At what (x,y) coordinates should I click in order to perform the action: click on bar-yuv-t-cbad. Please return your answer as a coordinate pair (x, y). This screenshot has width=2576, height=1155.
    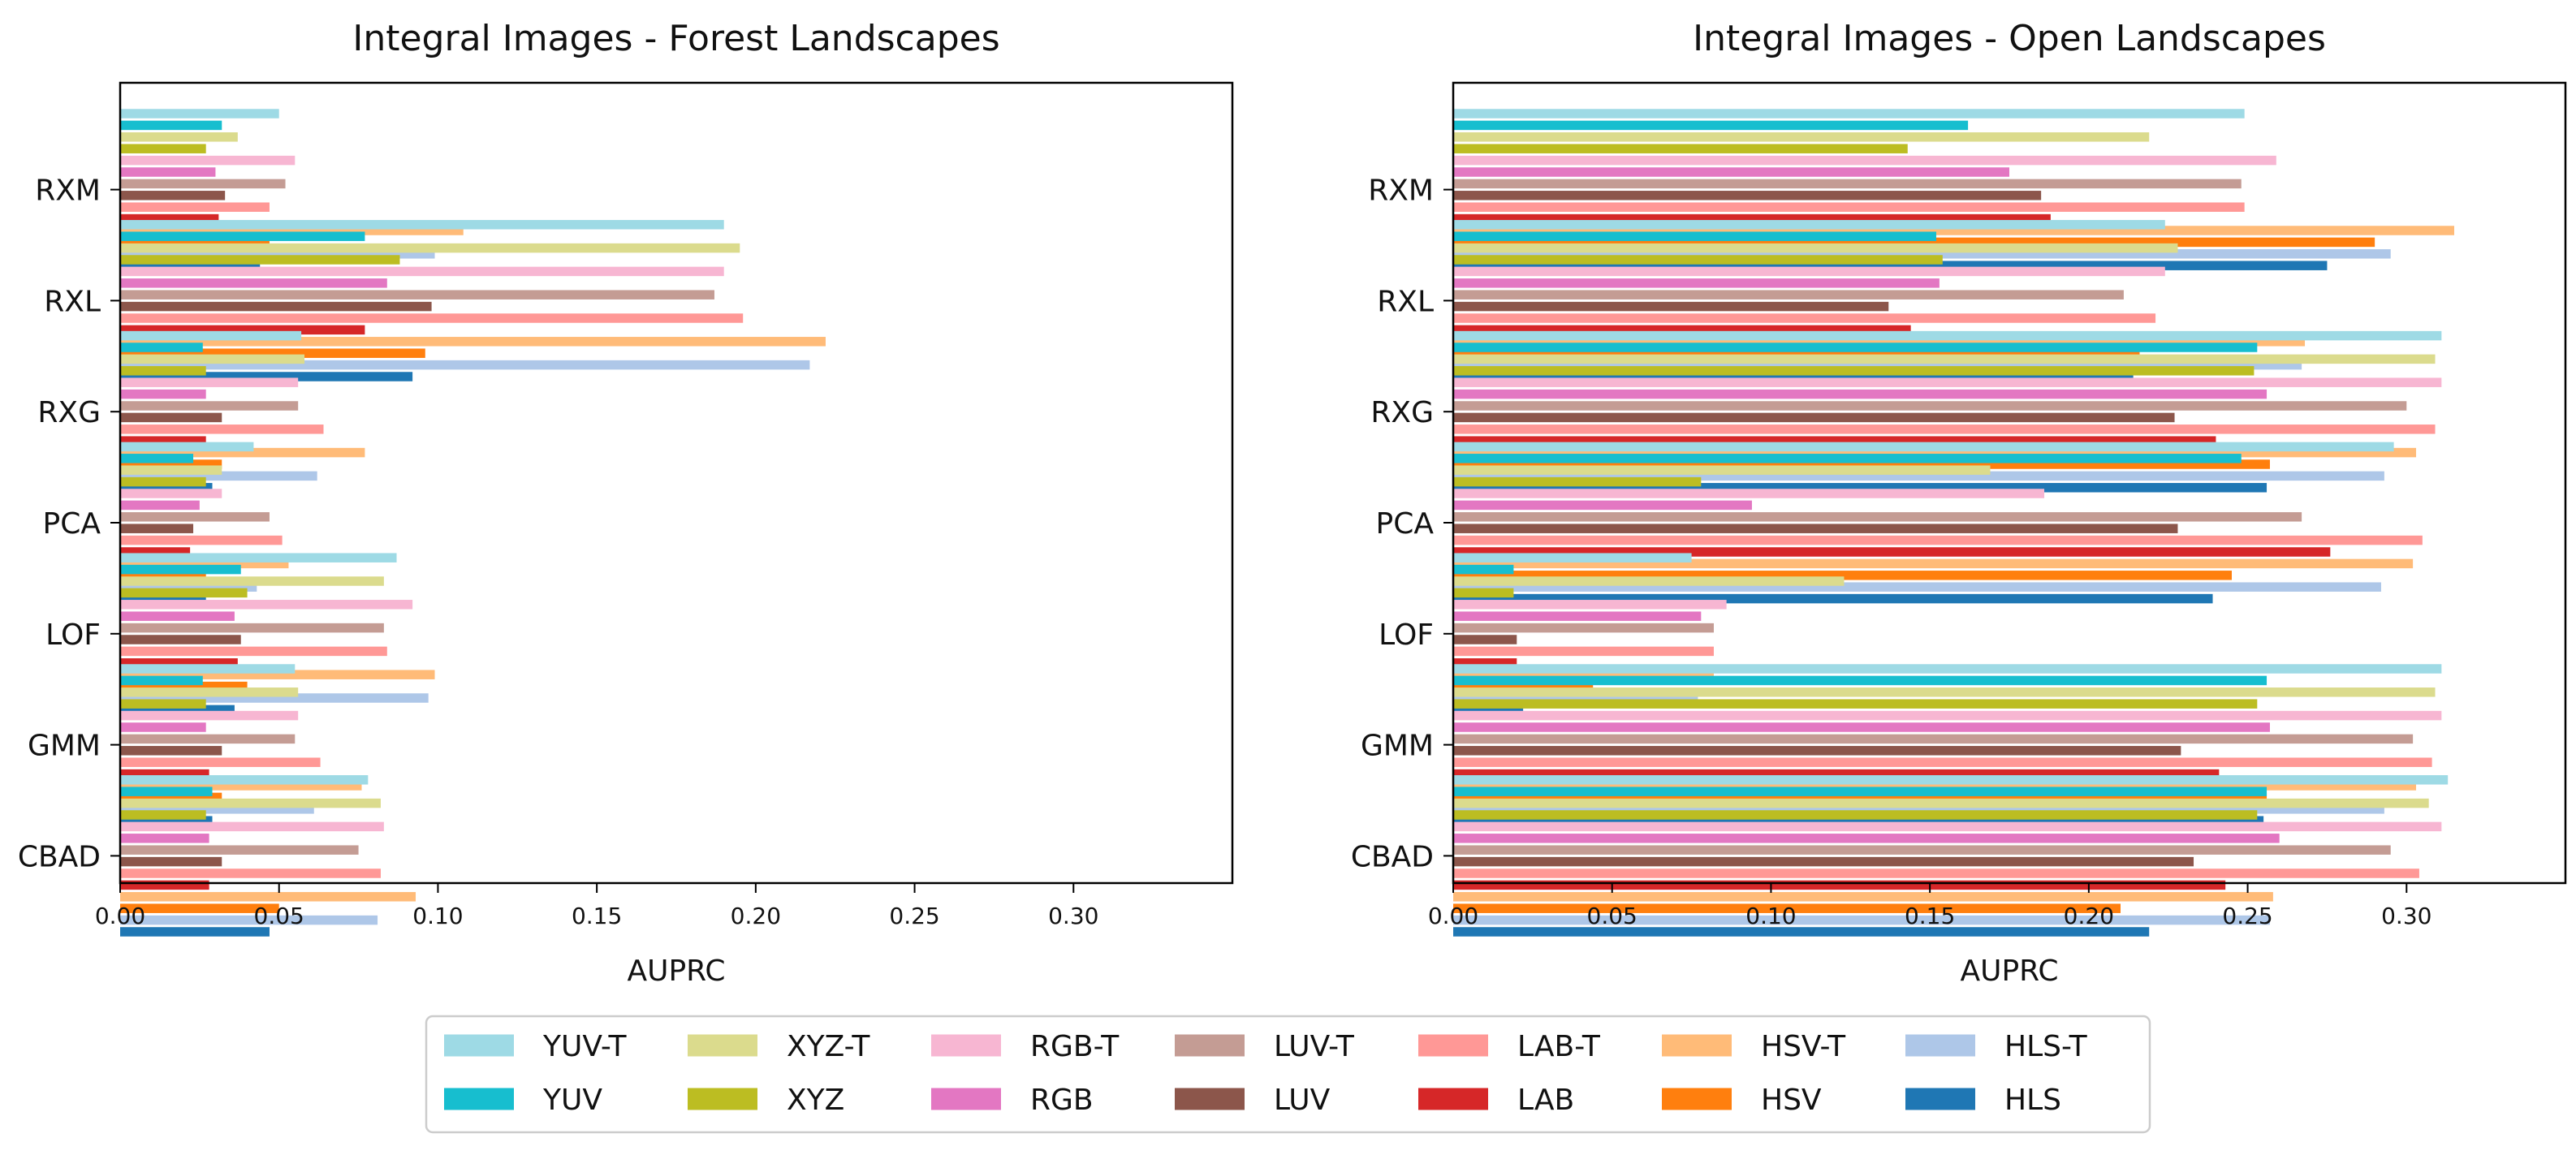
    Looking at the image, I should click on (1951, 780).